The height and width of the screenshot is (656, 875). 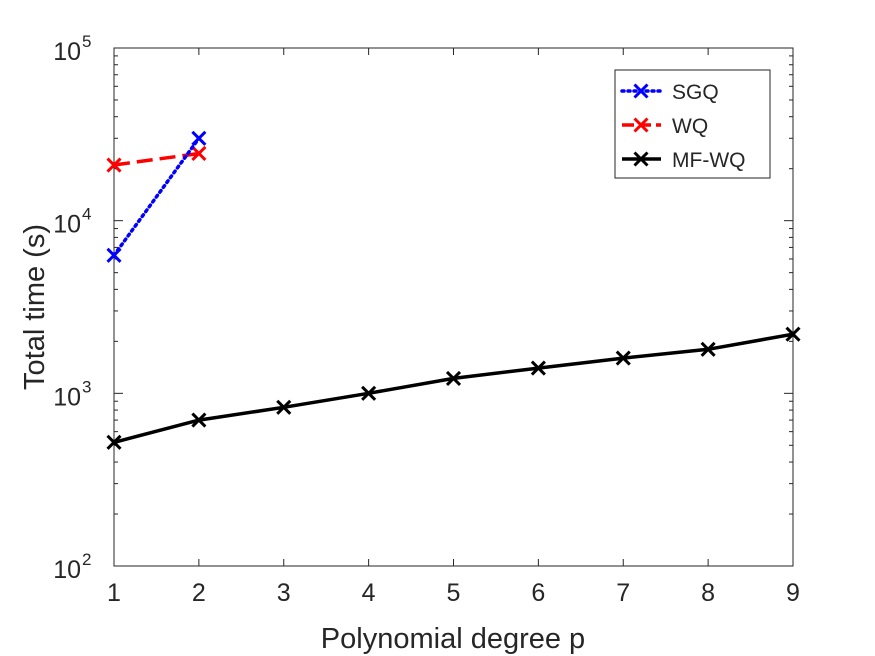 I want to click on x-axis-label: Polynomial degree p, so click(x=453, y=639).